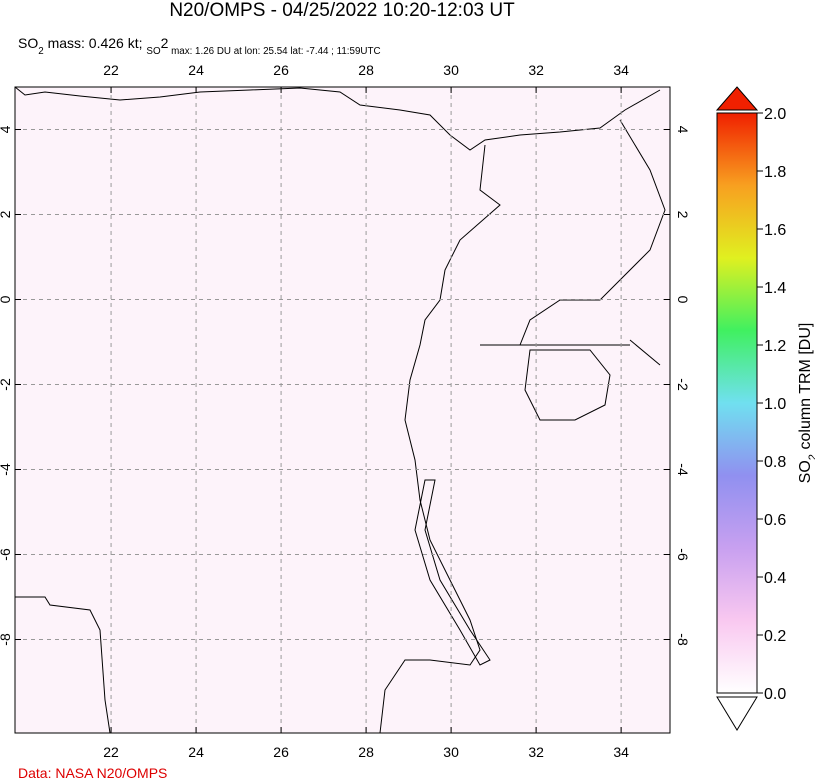  I want to click on colorbar-tick-label: 0.6, so click(775, 520).